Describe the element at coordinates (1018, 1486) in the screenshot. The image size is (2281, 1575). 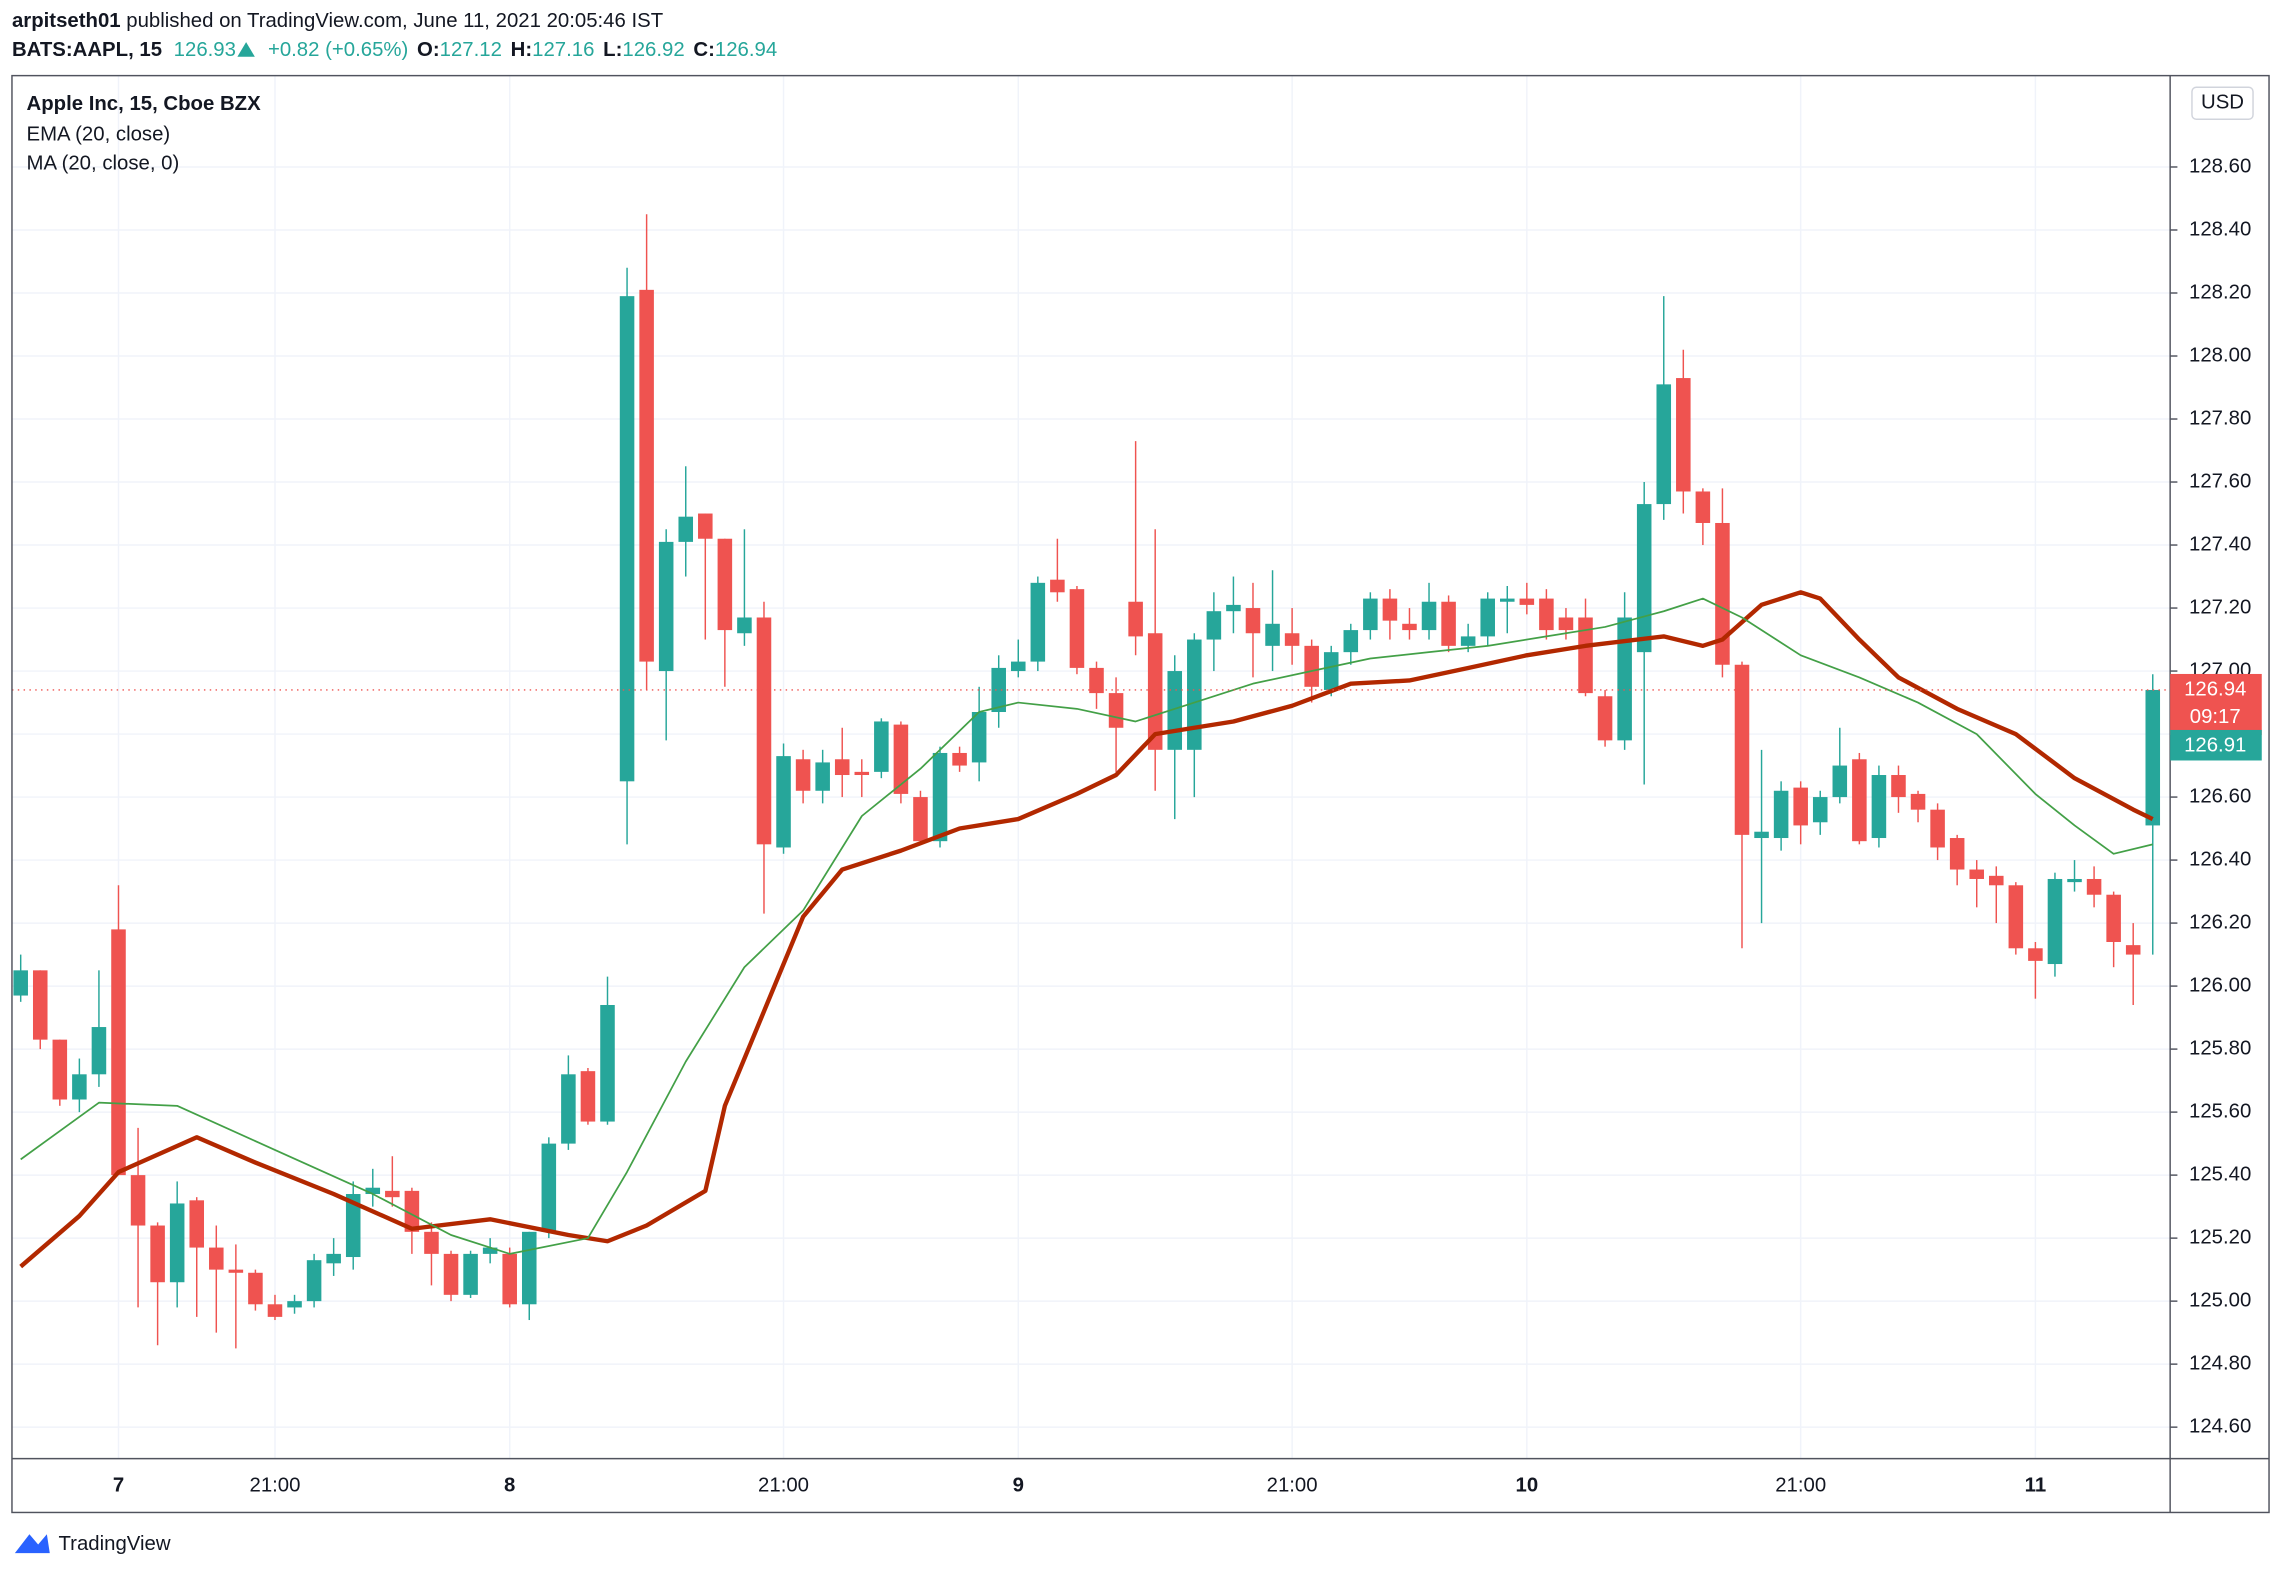
I see `x-tick-label: 9` at that location.